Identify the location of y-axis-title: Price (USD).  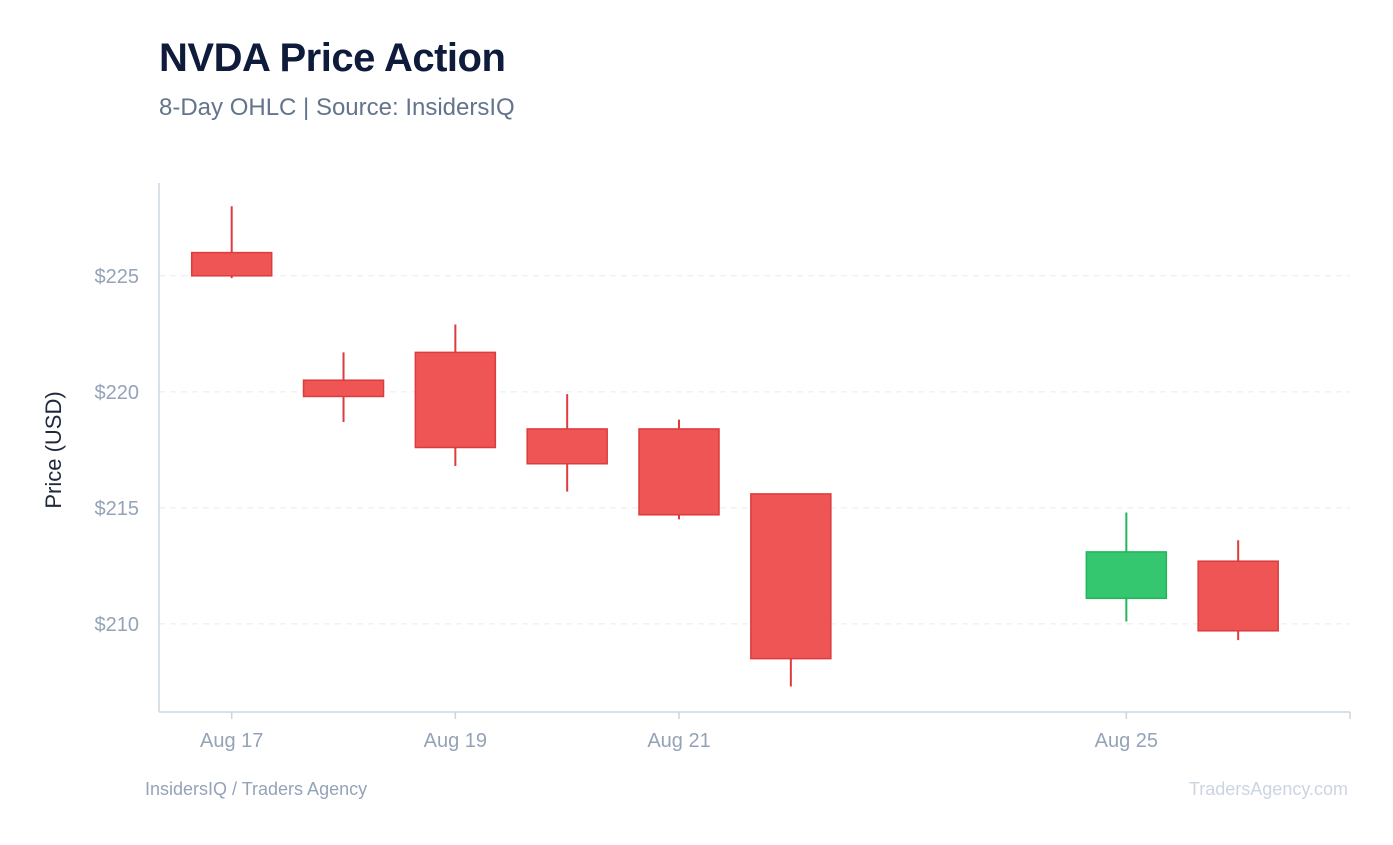
(53, 449).